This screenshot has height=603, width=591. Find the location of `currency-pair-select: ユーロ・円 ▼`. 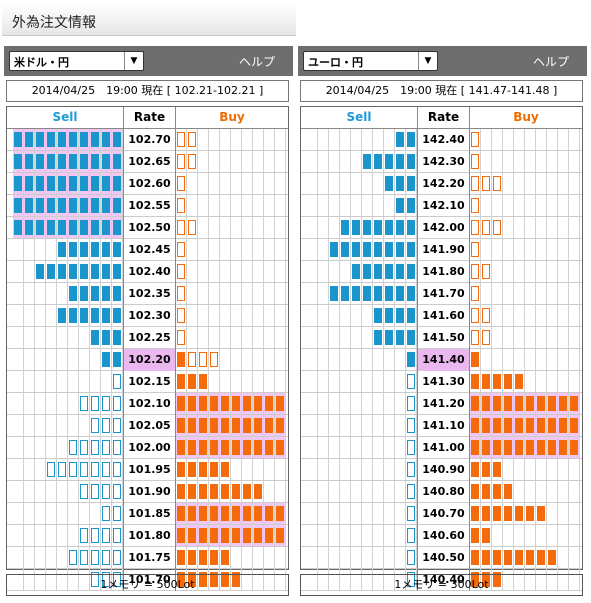

currency-pair-select: ユーロ・円 ▼ is located at coordinates (370, 61).